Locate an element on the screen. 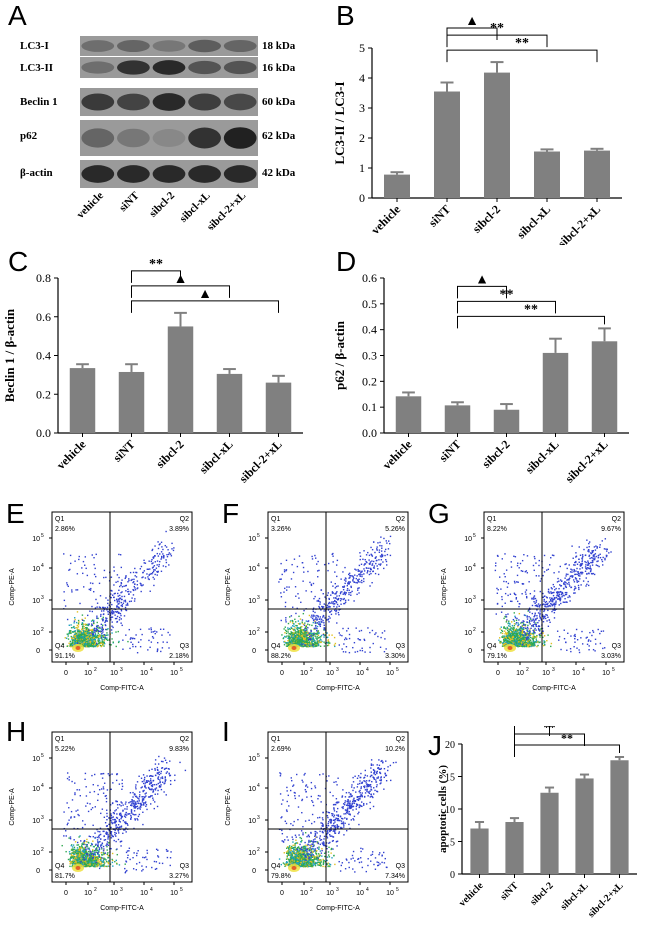  x-tick-label: vehicle is located at coordinates (385, 219).